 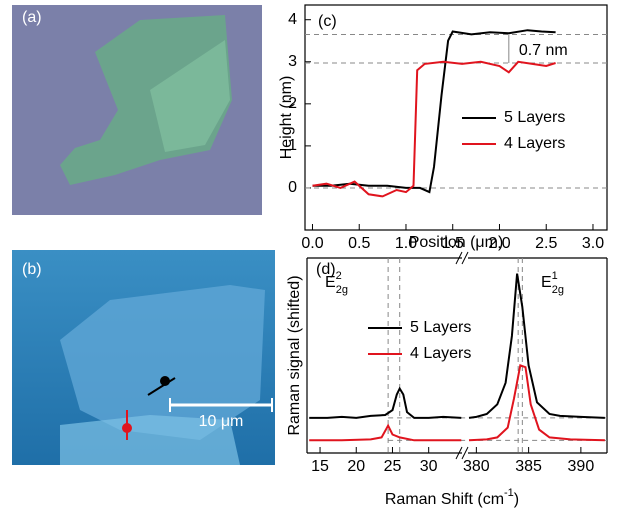 I want to click on x-tick-label: 2.5, so click(x=546, y=243).